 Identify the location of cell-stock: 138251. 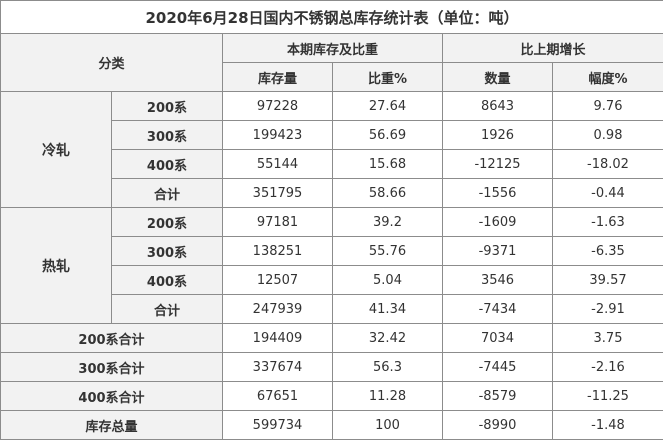
(277, 251).